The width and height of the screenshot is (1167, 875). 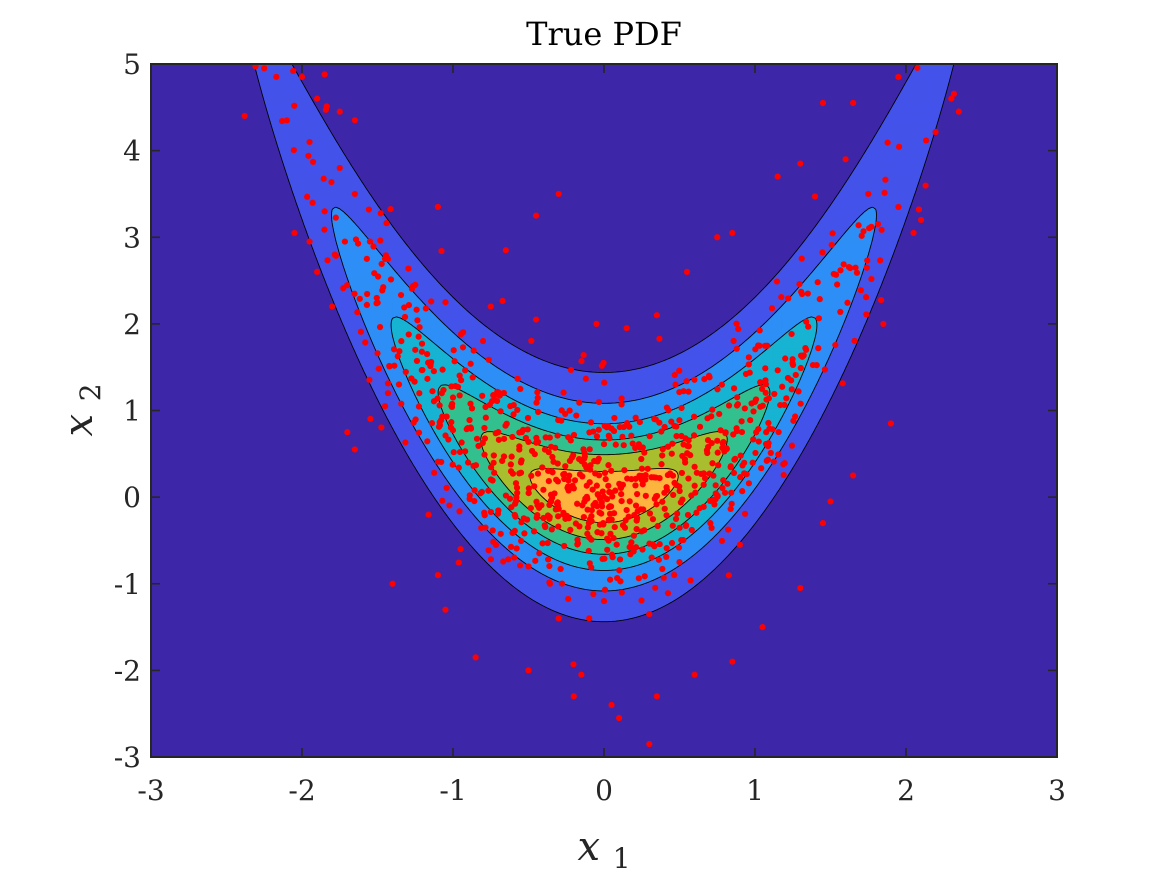 I want to click on x-tick-label: -1, so click(x=452, y=790).